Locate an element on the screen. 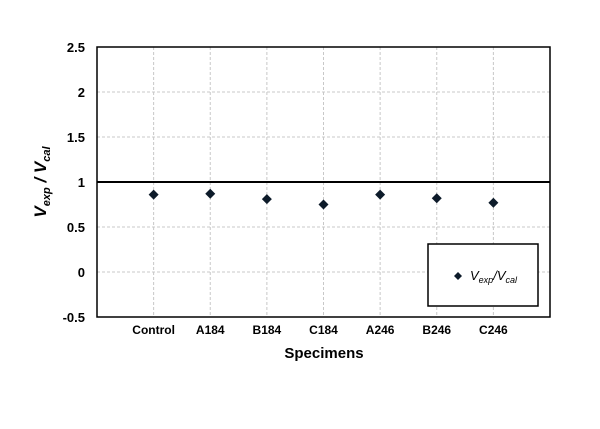  x-tick-label: A246 is located at coordinates (380, 330).